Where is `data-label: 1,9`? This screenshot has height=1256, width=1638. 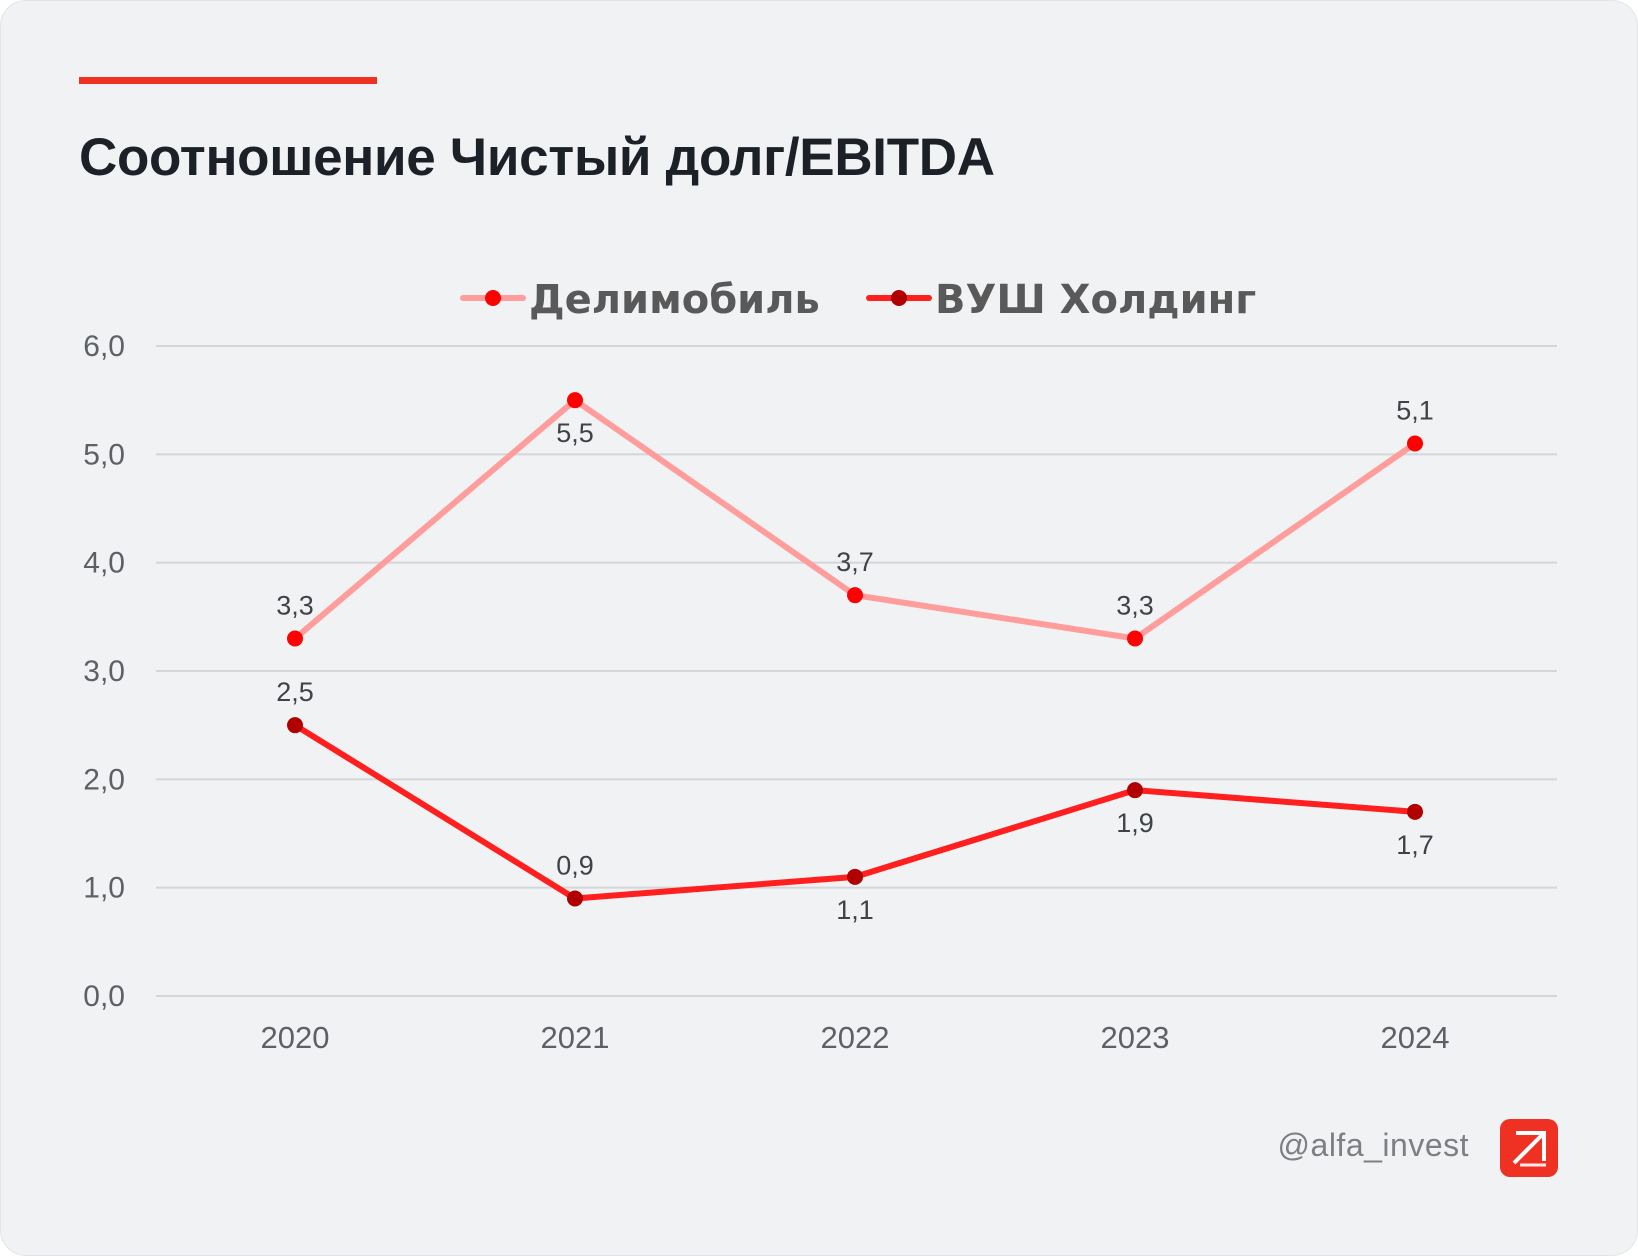 data-label: 1,9 is located at coordinates (1135, 823).